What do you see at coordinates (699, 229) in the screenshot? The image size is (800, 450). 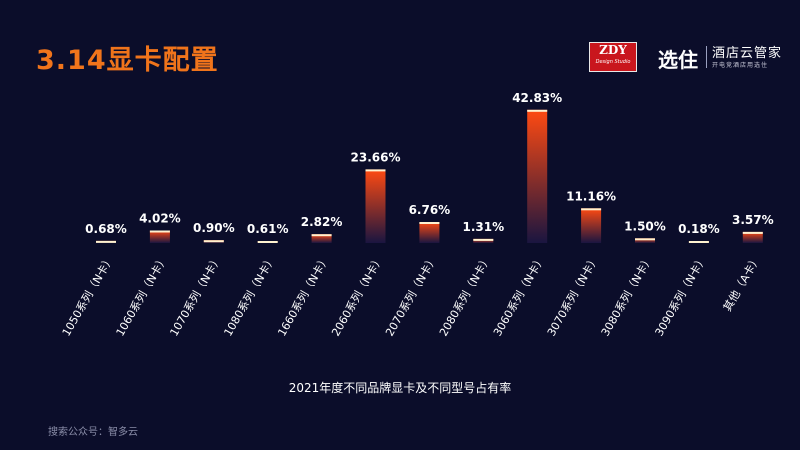 I see `value-label-12: 0.18%` at bounding box center [699, 229].